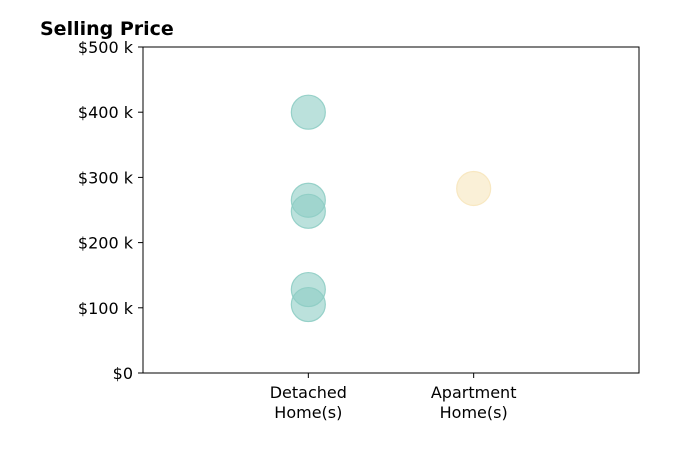 The width and height of the screenshot is (679, 462). What do you see at coordinates (393, 397) in the screenshot?
I see `x-axis: Detached Home(s) Apartment Home(s)` at bounding box center [393, 397].